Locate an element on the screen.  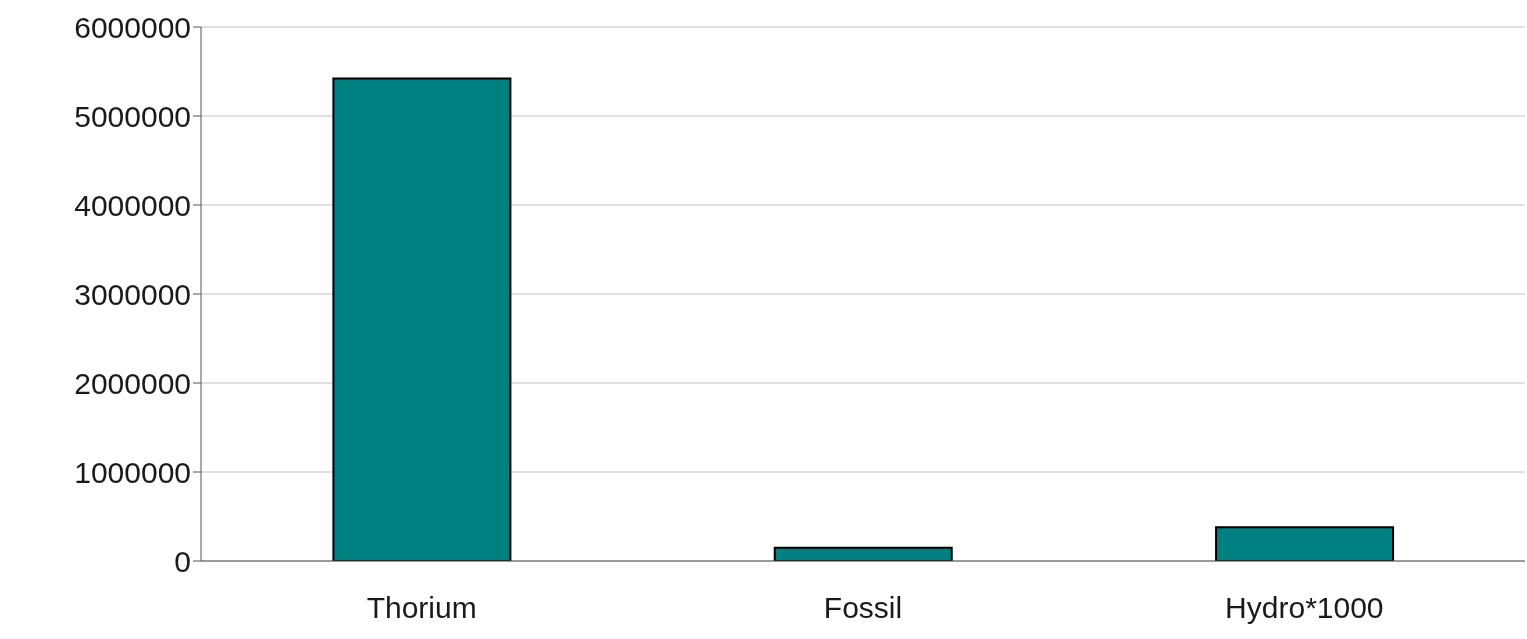
y-tick-label: 1000000 is located at coordinates (132, 472).